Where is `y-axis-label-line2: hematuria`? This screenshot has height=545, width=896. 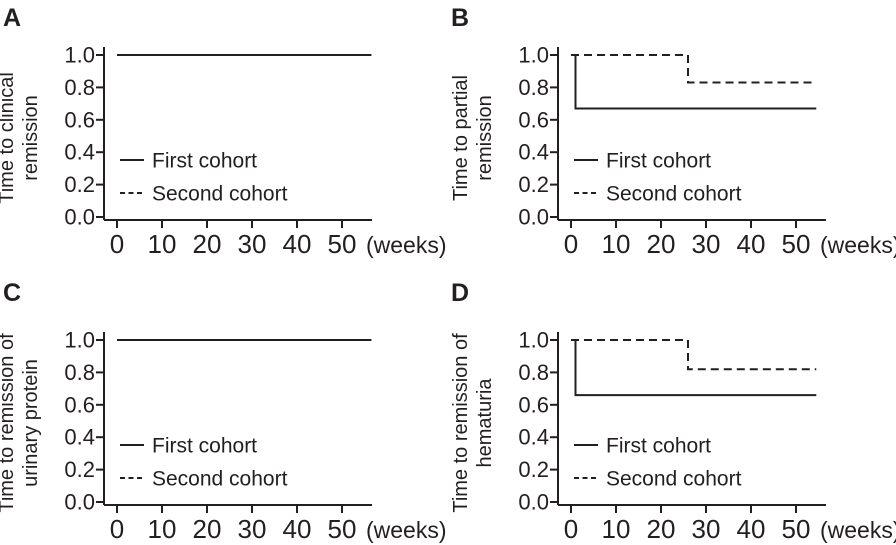 y-axis-label-line2: hematuria is located at coordinates (485, 423).